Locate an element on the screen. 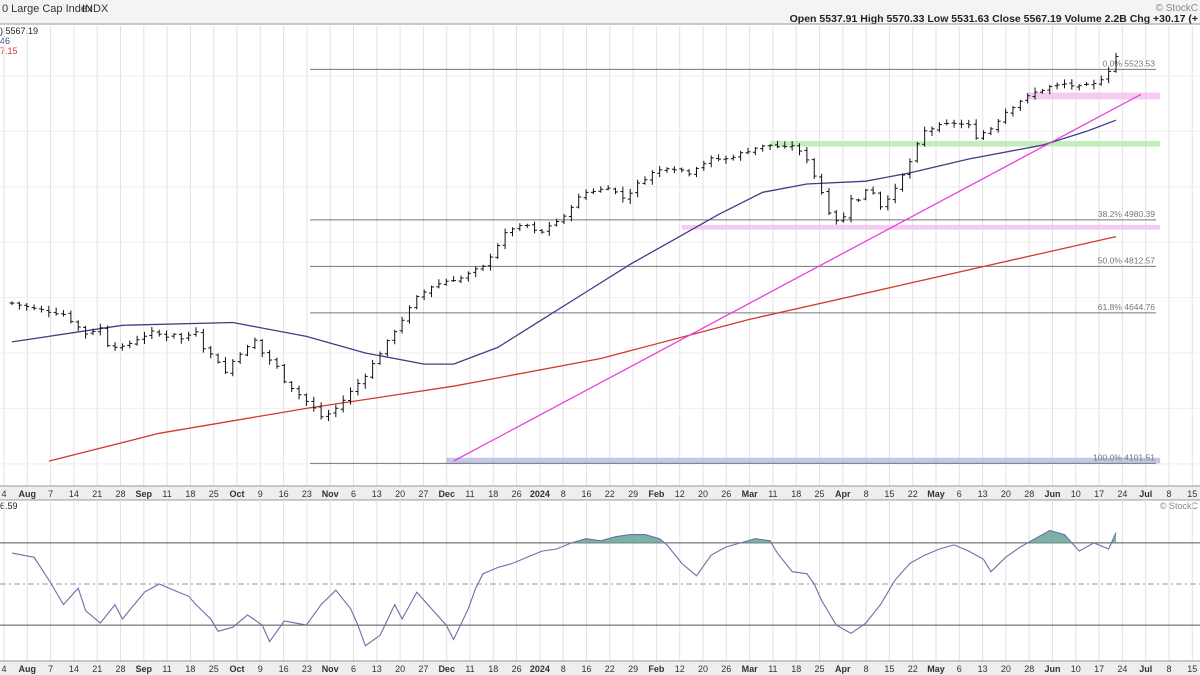 The height and width of the screenshot is (675, 1200). fib-label: 0.0% 5523.53 is located at coordinates (1129, 63).